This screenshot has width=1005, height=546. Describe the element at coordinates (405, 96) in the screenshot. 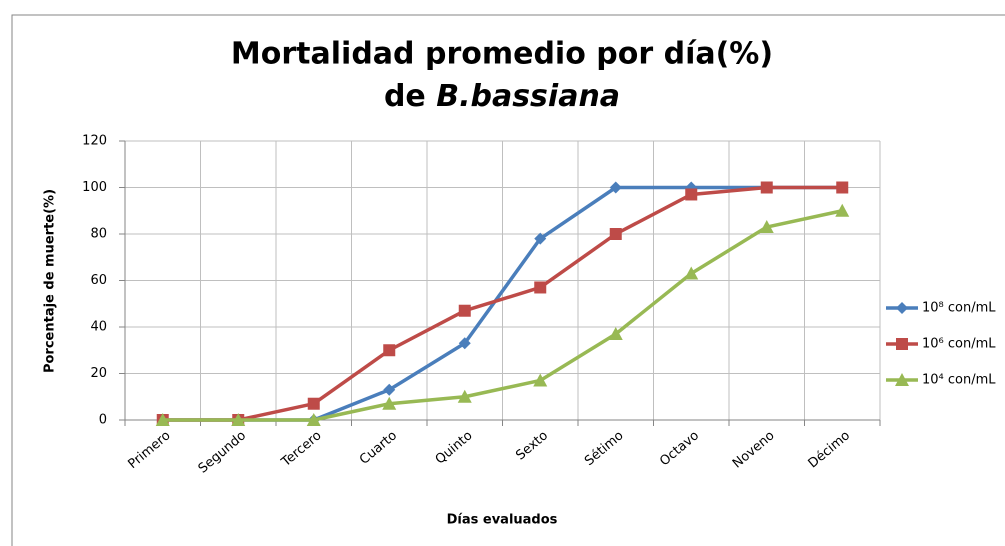

I see `title-part: de` at that location.